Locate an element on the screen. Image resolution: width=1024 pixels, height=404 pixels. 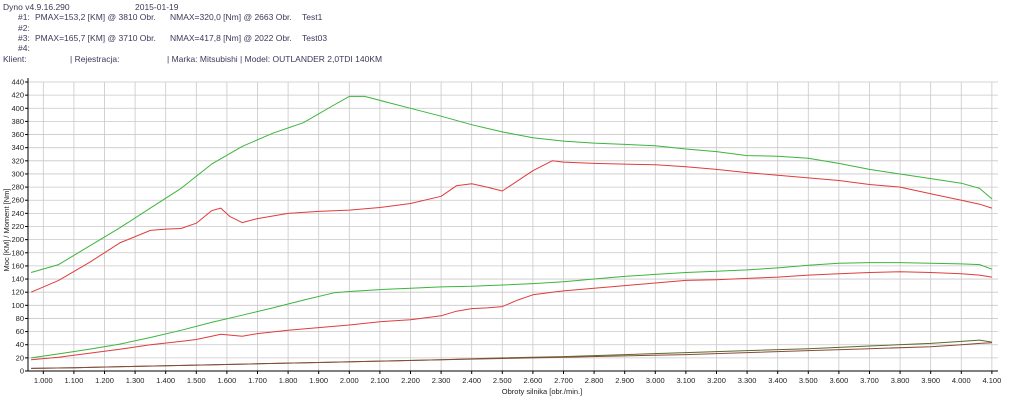
x-tick-label: 1.900 is located at coordinates (318, 380).